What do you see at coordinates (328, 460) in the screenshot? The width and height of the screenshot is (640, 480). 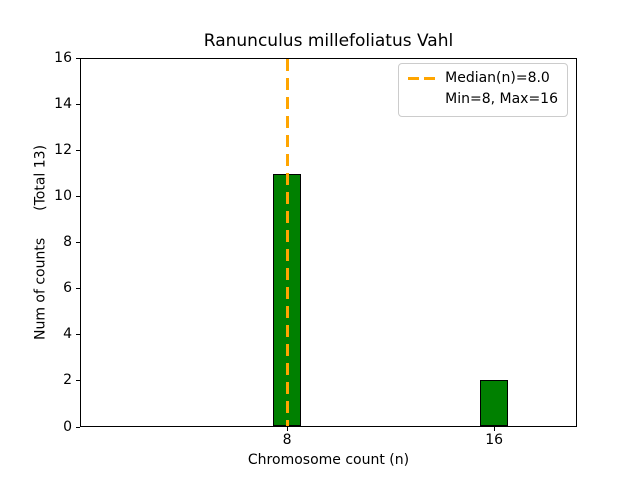 I see `x-axis-label: Chromosome count (n)` at bounding box center [328, 460].